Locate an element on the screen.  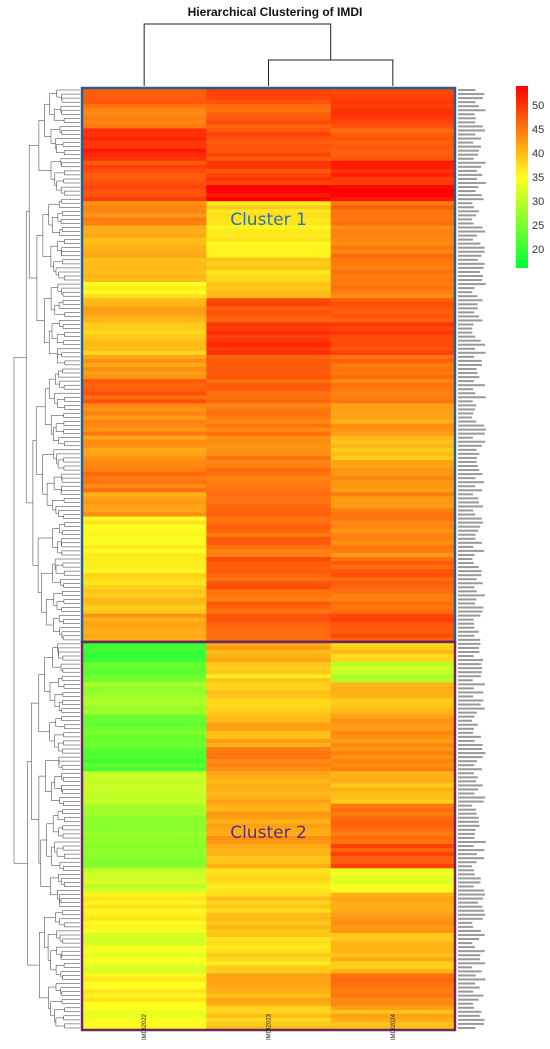
heatmap-cell-c1-b2-r5-col2 is located at coordinates (393, 704).